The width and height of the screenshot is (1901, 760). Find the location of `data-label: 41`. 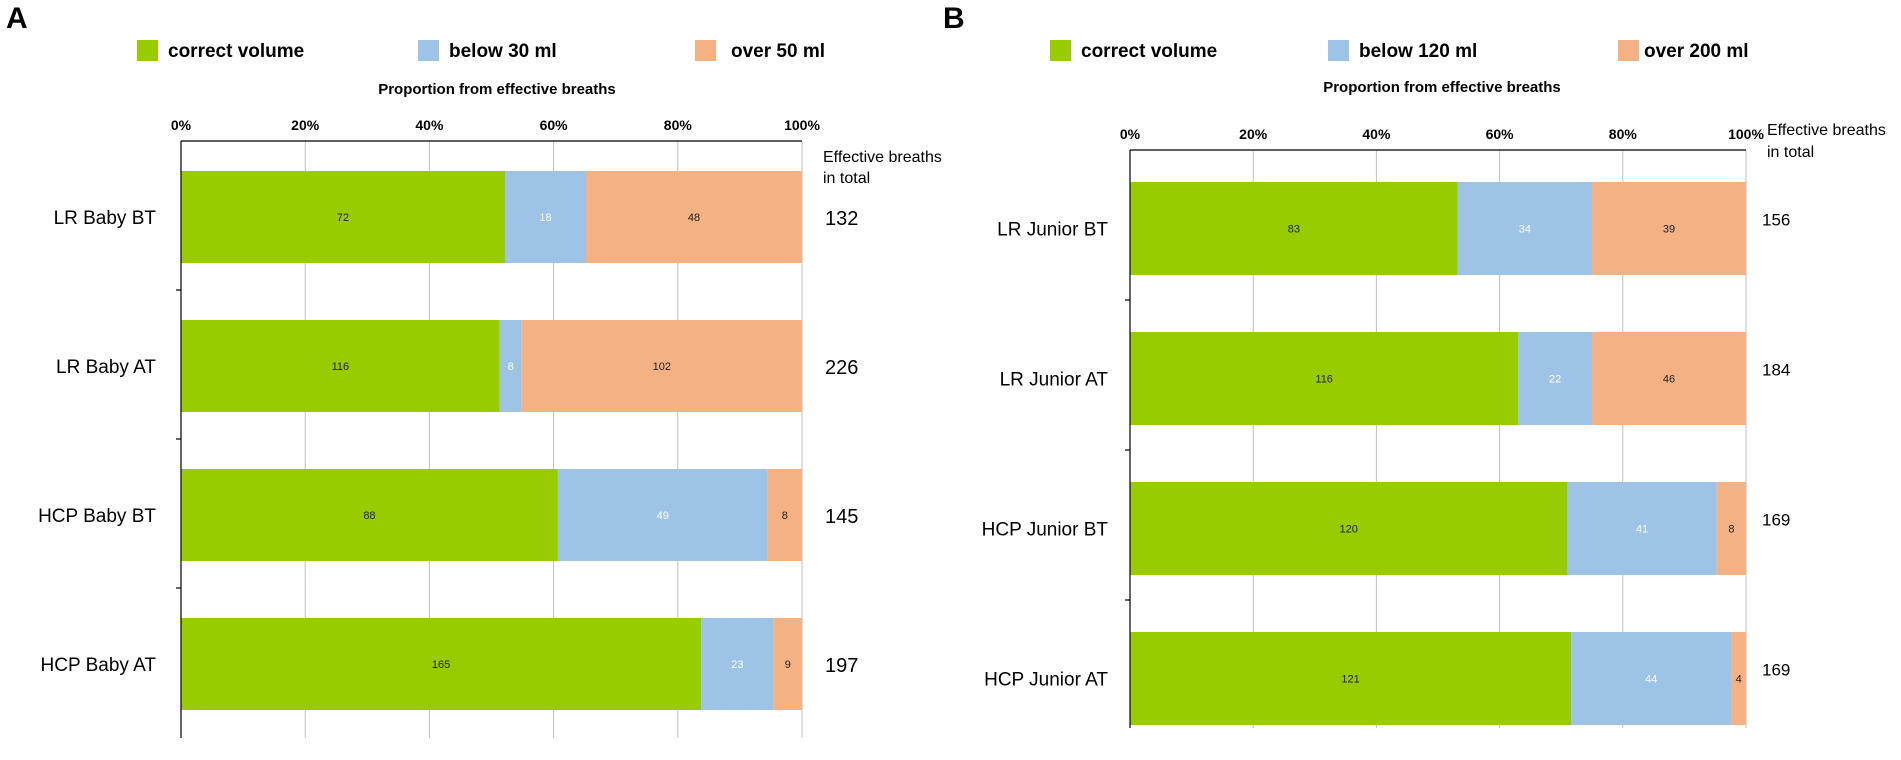

data-label: 41 is located at coordinates (1642, 530).